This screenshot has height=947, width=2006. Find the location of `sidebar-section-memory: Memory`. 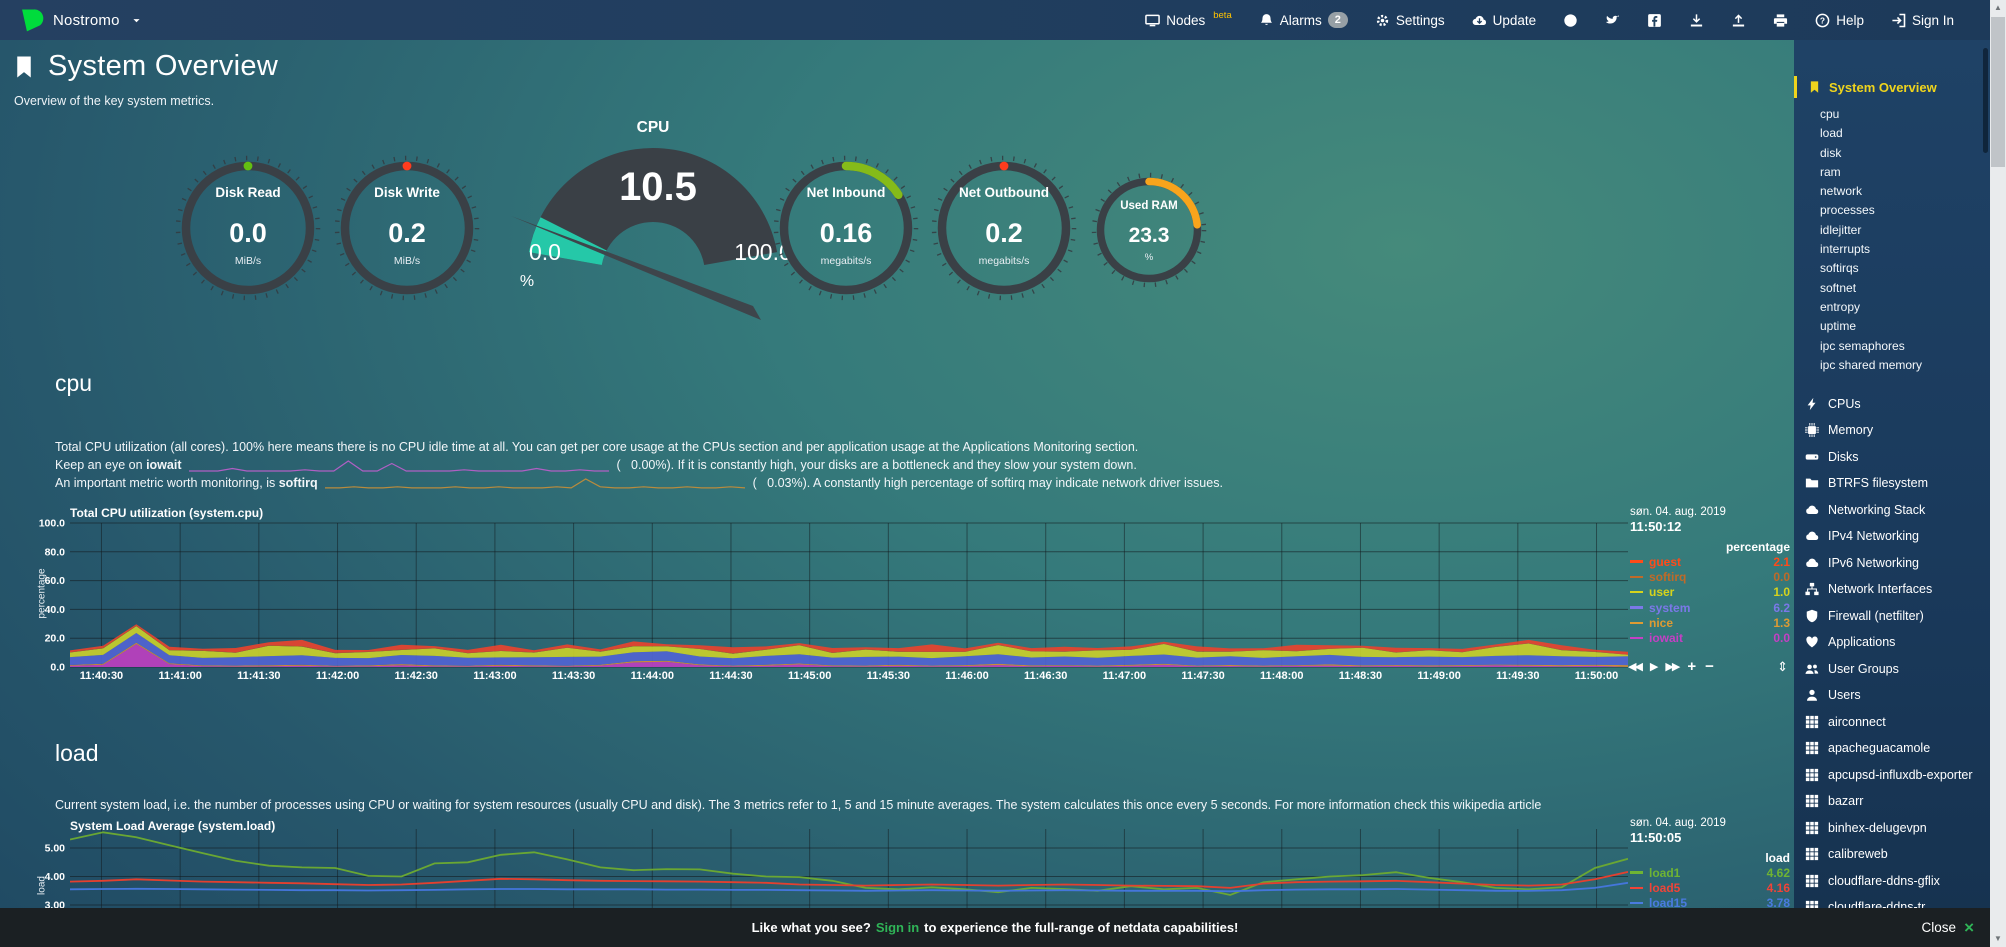

sidebar-section-memory: Memory is located at coordinates (1892, 431).